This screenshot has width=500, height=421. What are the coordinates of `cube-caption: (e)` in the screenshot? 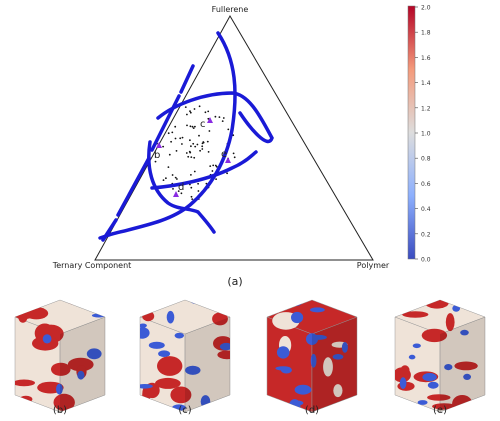 It's located at (440, 410).